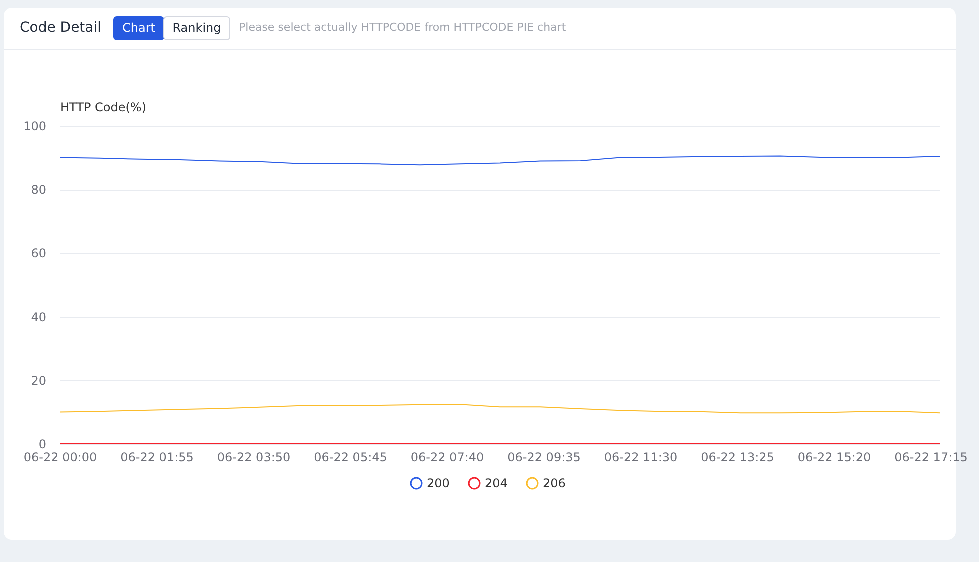 The image size is (979, 562). Describe the element at coordinates (254, 457) in the screenshot. I see `x-tick-label: 06-22 03:50` at that location.